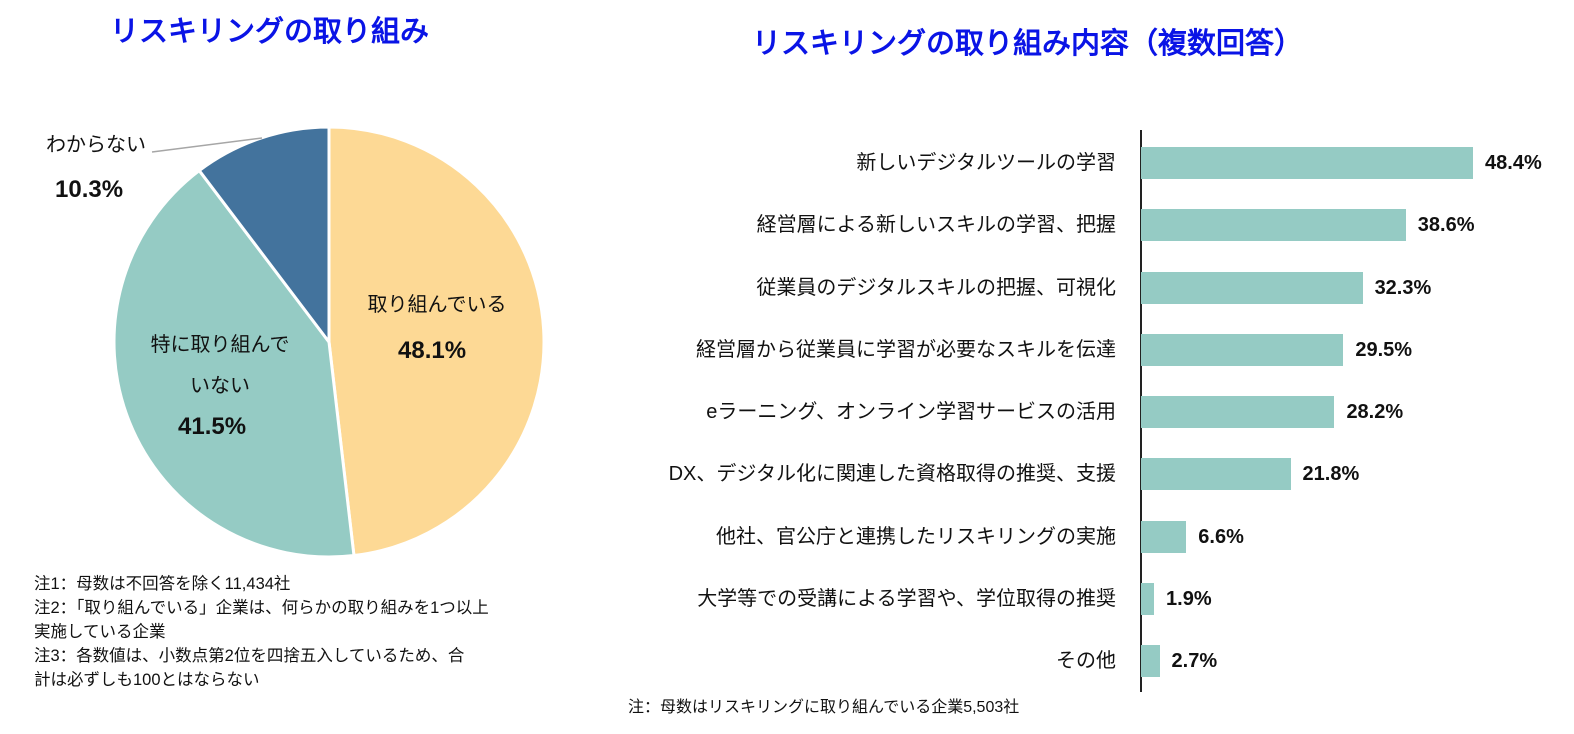  I want to click on bar-row: 経営層による新しいスキルの学習、把握 38.6%, so click(787, 225).